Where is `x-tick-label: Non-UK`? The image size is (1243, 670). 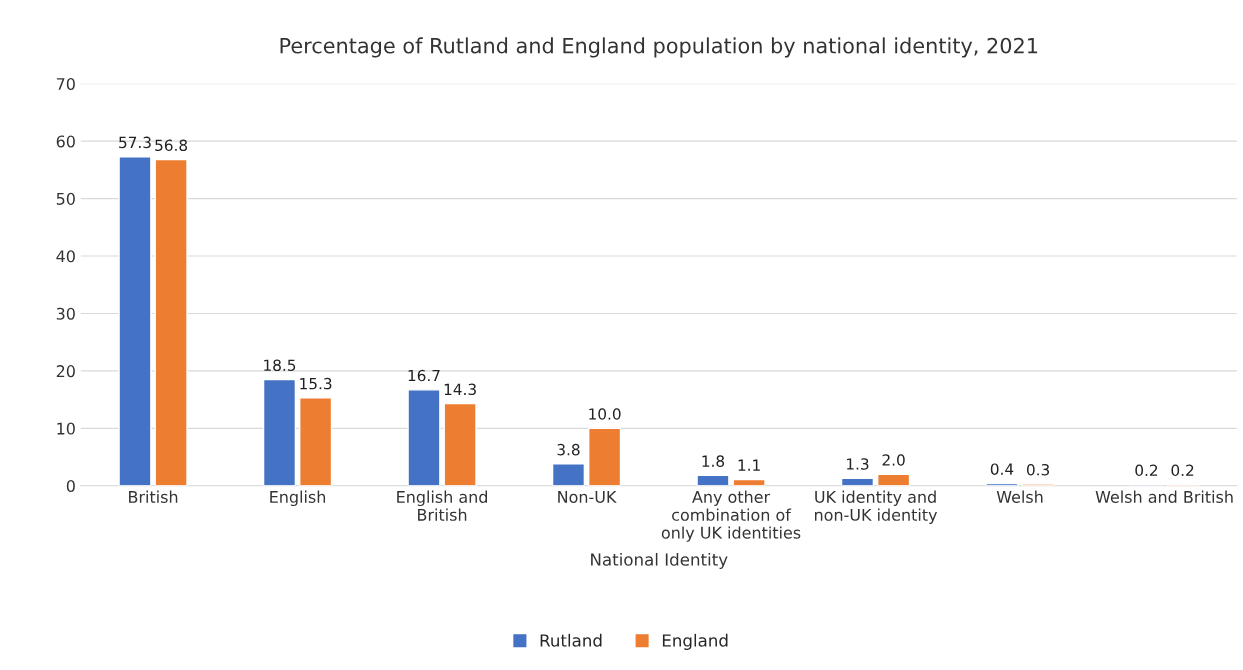
x-tick-label: Non-UK is located at coordinates (587, 497).